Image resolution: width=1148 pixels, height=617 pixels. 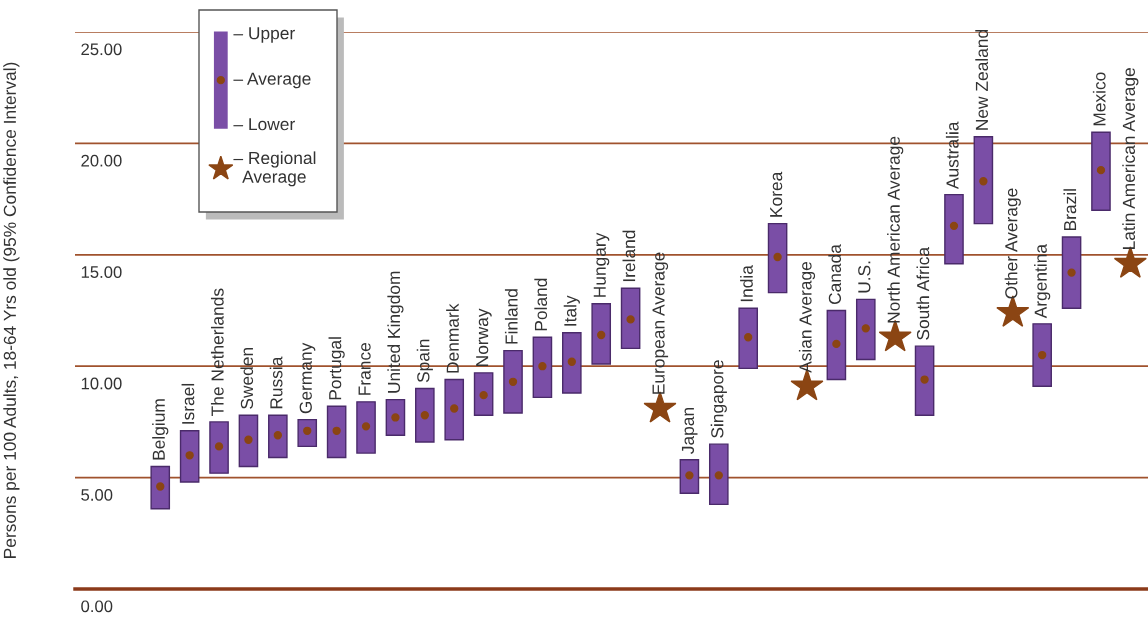 What do you see at coordinates (718, 399) in the screenshot?
I see `x-tick-label: Singapore` at bounding box center [718, 399].